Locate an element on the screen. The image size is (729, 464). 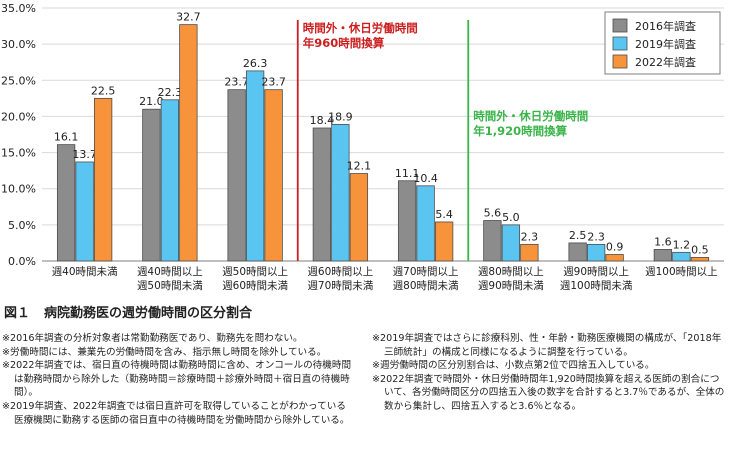
x-tick-label: 週80時間以上 is located at coordinates (511, 272).